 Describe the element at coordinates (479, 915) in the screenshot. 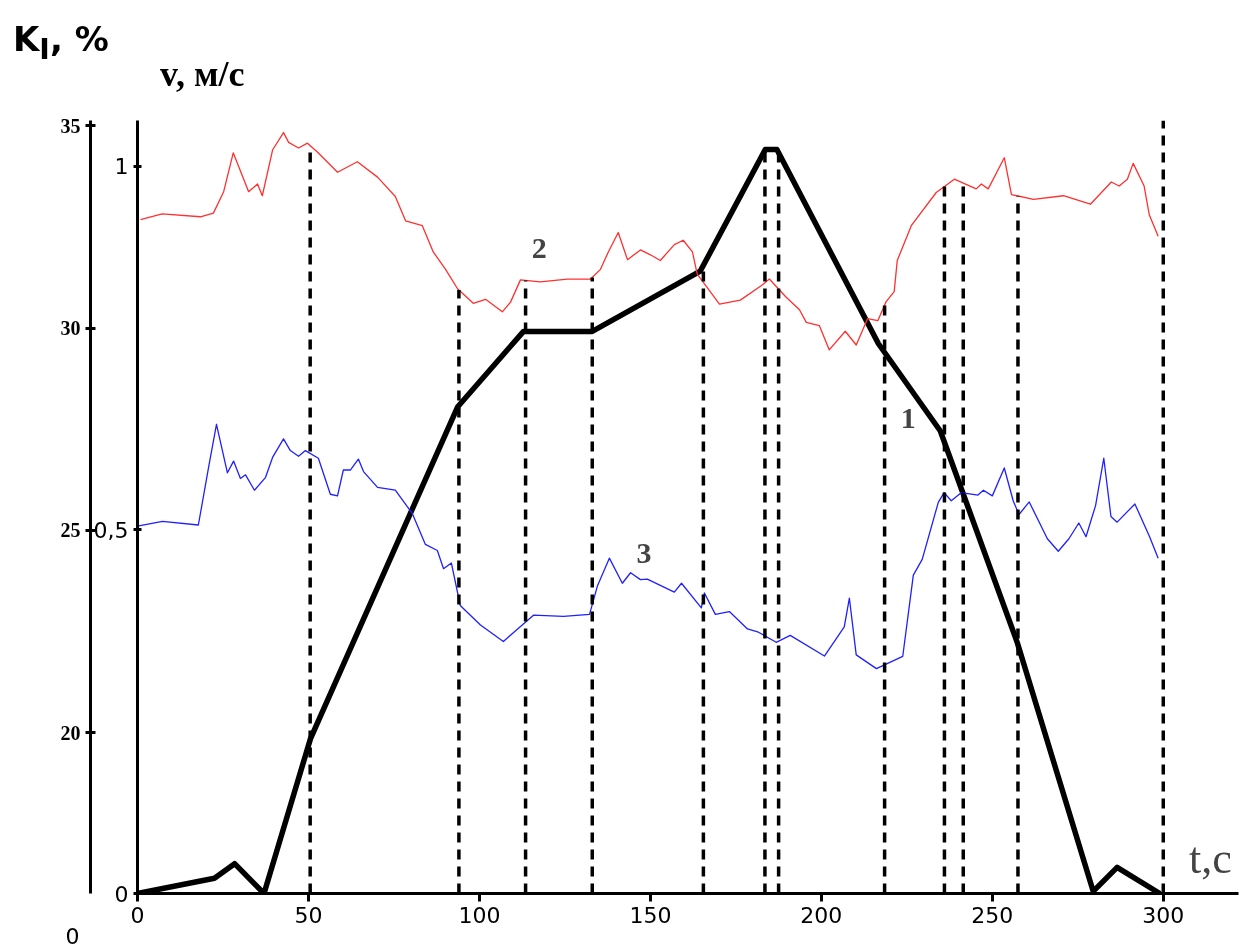

I see `x-tick-label: 100` at that location.